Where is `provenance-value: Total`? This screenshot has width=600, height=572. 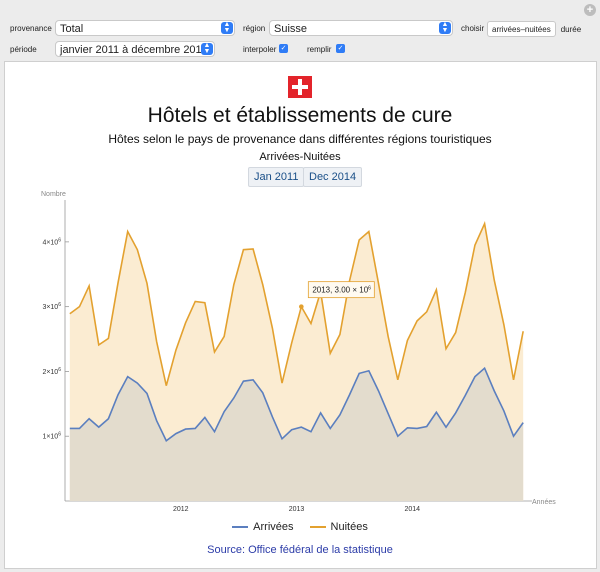 provenance-value: Total is located at coordinates (72, 29).